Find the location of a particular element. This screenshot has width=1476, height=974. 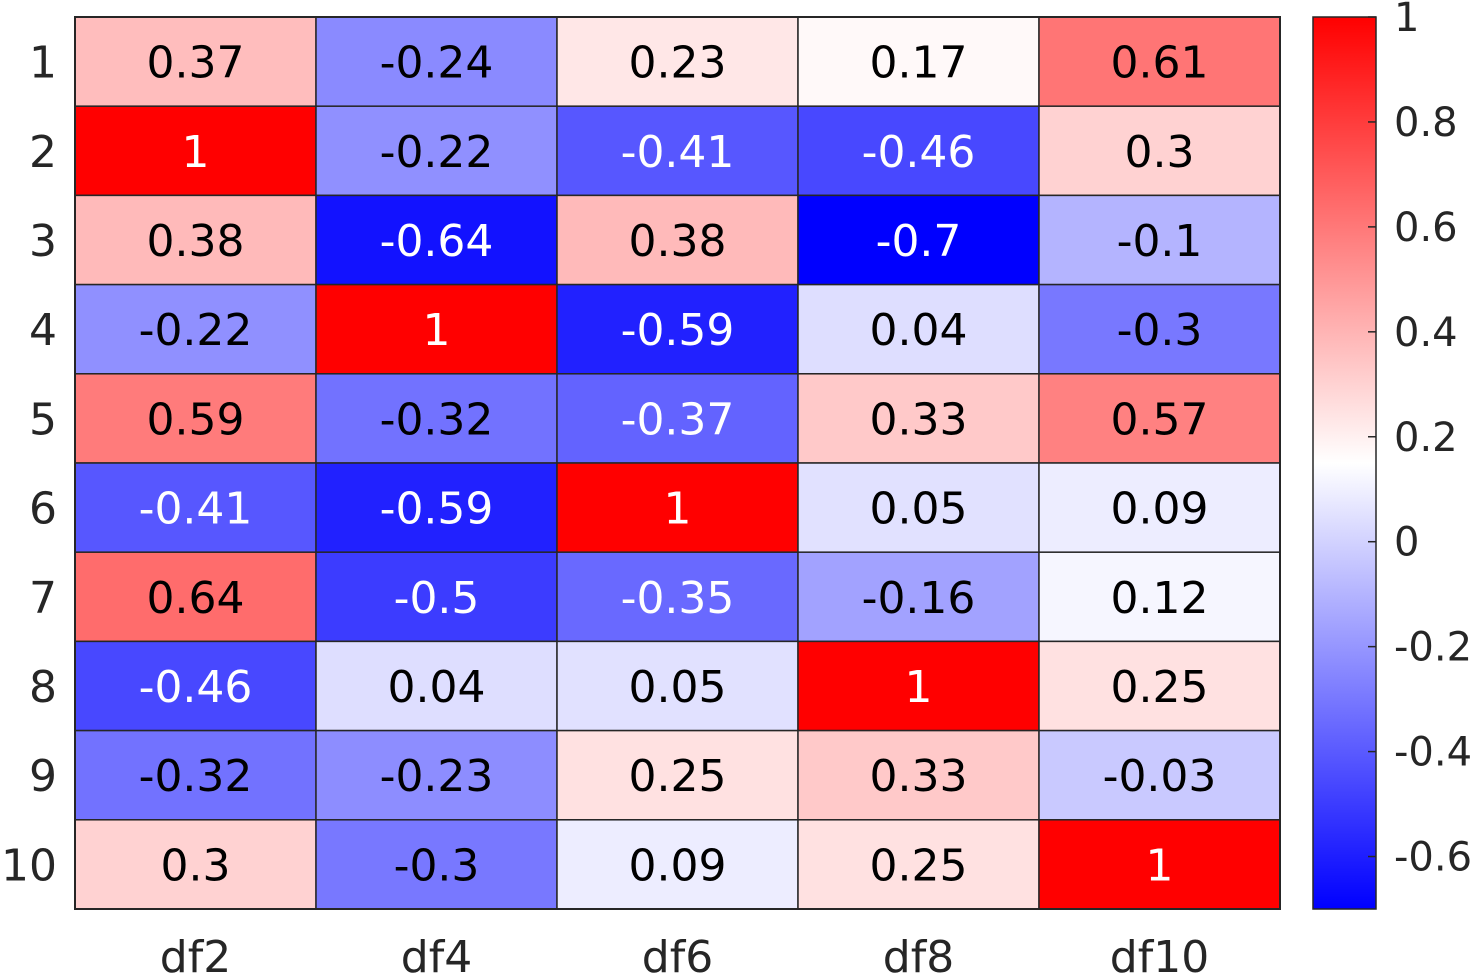

y-tick-label: 1 is located at coordinates (43, 63).